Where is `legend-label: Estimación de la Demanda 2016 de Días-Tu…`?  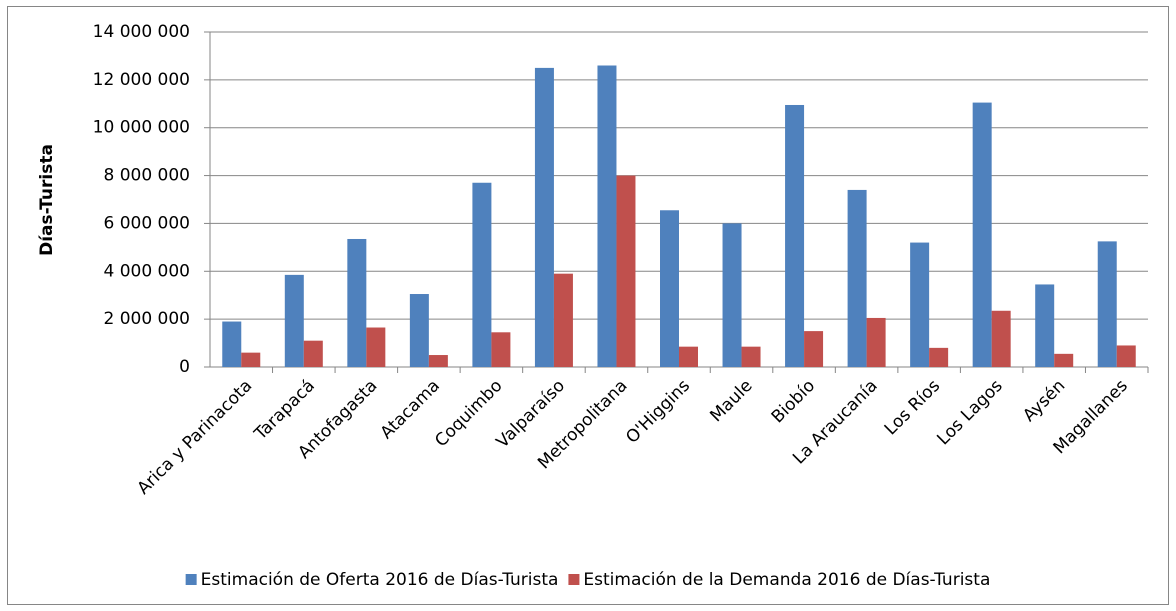 legend-label: Estimación de la Demanda 2016 de Días-Tu… is located at coordinates (786, 580).